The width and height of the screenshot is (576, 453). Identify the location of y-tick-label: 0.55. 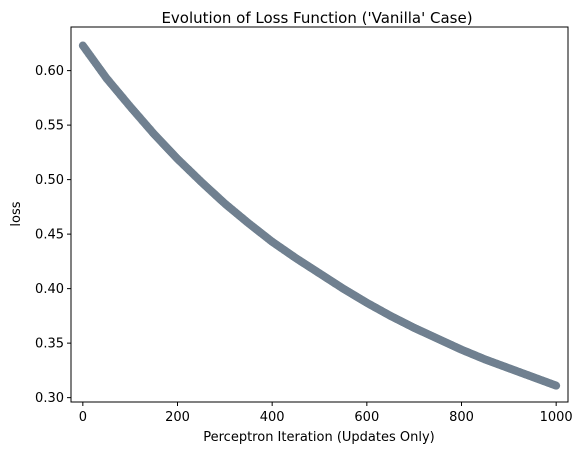
(49, 126).